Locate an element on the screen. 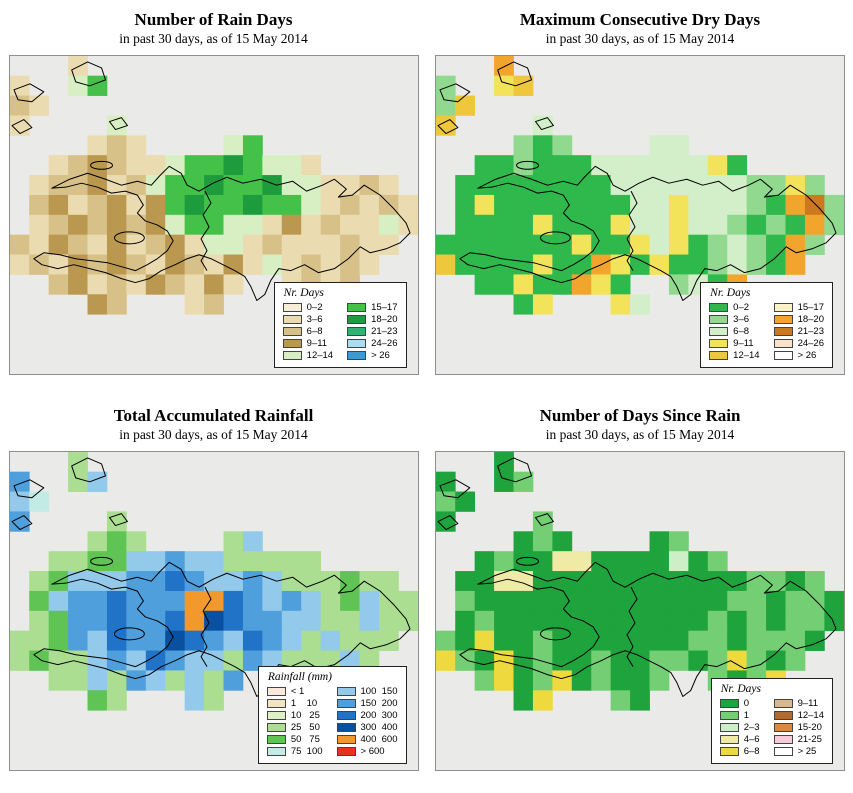 Image resolution: width=853 pixels, height=793 pixels. legend-label: 6–8 is located at coordinates (741, 331).